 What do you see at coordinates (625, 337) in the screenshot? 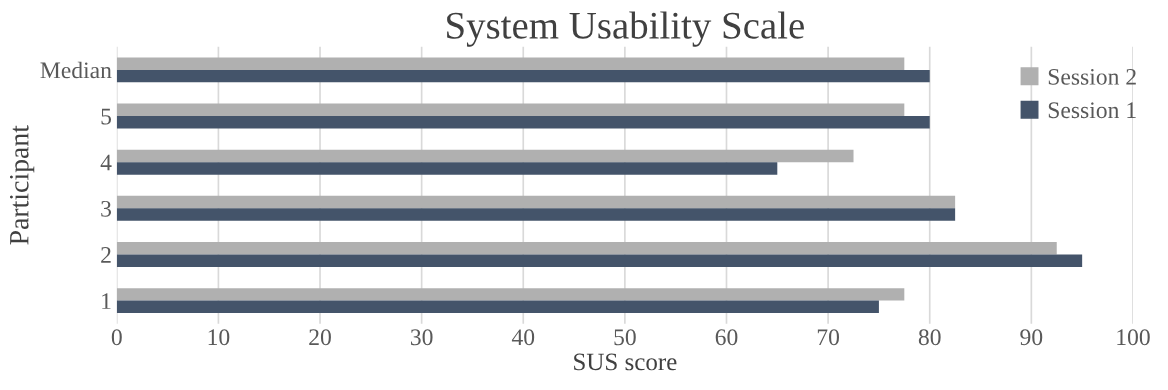
I see `x-tick-label: 50` at bounding box center [625, 337].